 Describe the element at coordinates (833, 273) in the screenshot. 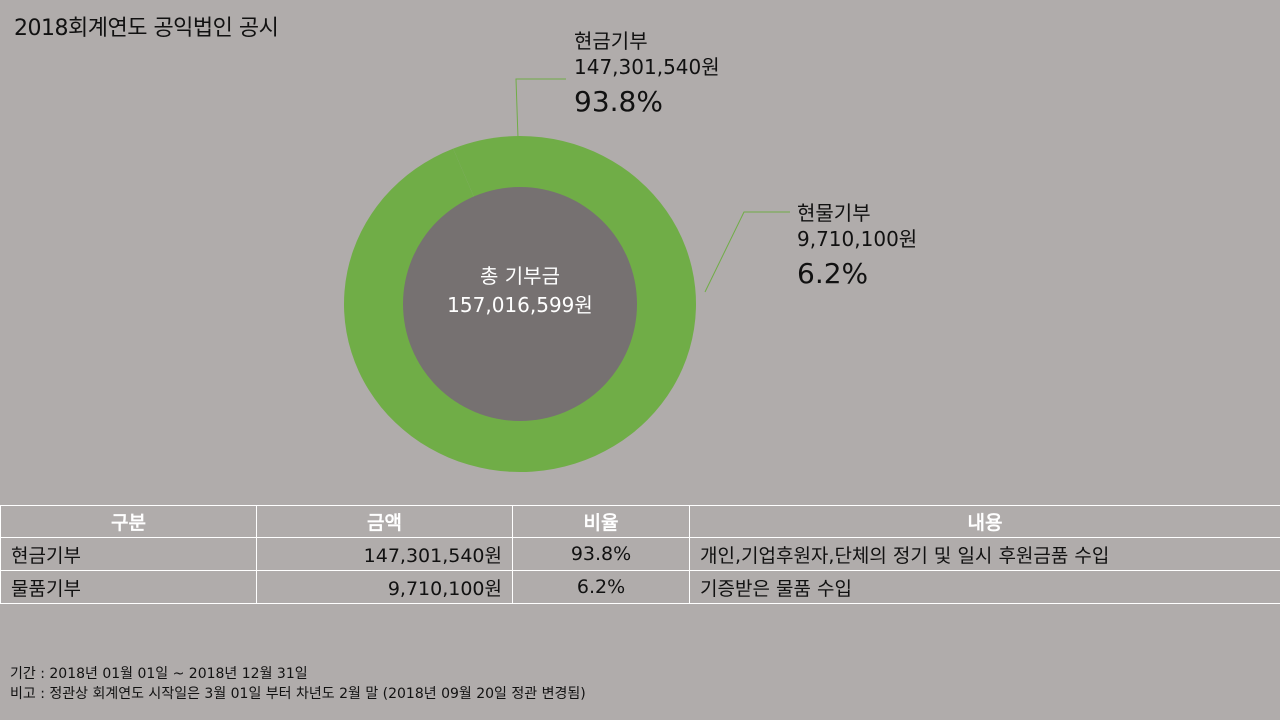

I see `slice-percent: 6.2%` at that location.